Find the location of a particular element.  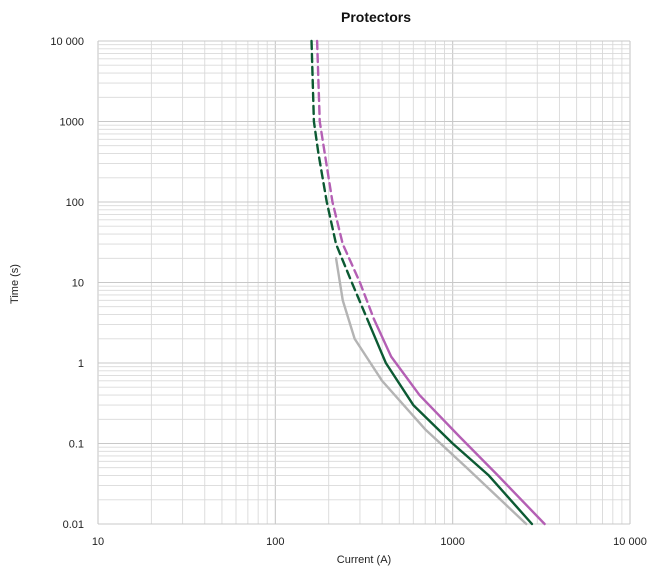

x-tick-label-2: 1000 is located at coordinates (452, 542).